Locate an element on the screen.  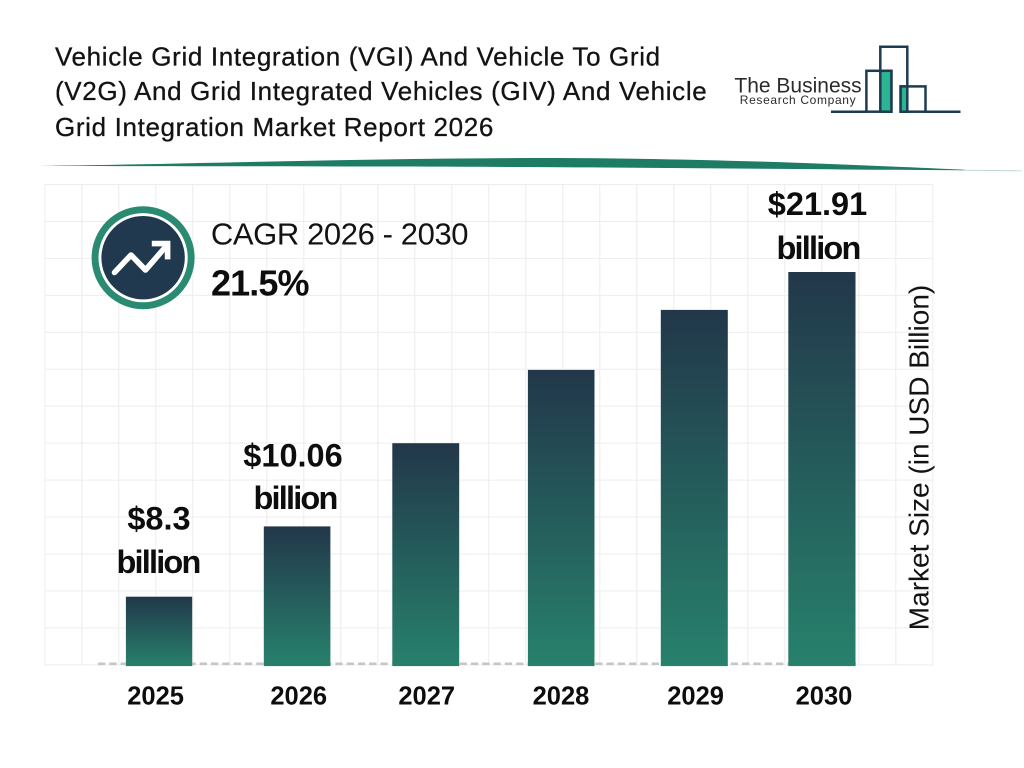
svg-text: The Business is located at coordinates (797, 85).